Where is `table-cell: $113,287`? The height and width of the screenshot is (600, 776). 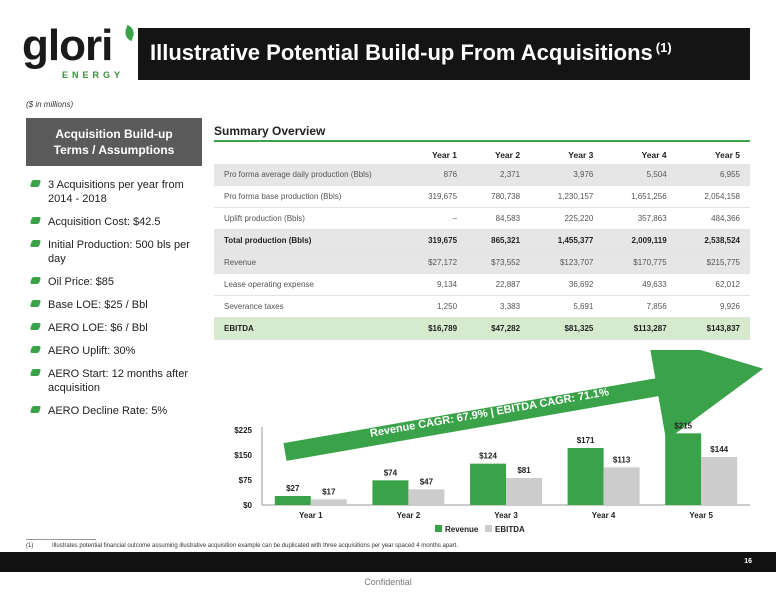 table-cell: $113,287 is located at coordinates (640, 328).